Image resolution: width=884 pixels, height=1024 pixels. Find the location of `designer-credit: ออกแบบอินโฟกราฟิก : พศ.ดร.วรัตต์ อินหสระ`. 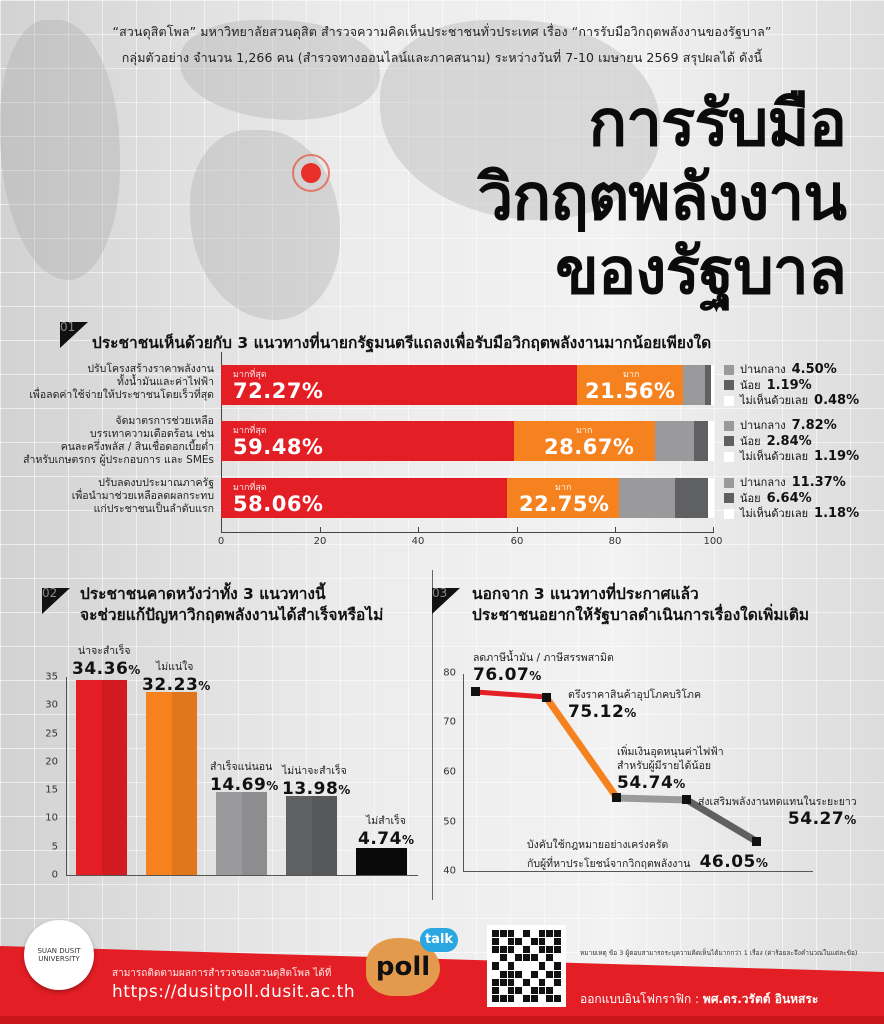

designer-credit: ออกแบบอินโฟกราฟิก : พศ.ดร.วรัตต์ อินหสระ is located at coordinates (699, 999).